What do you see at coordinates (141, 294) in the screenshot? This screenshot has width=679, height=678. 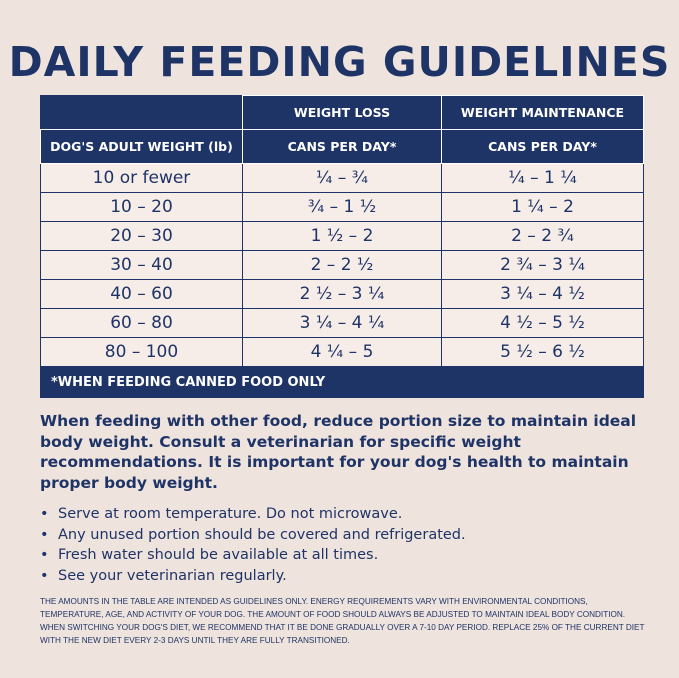 I see `cell: 40 – 60` at bounding box center [141, 294].